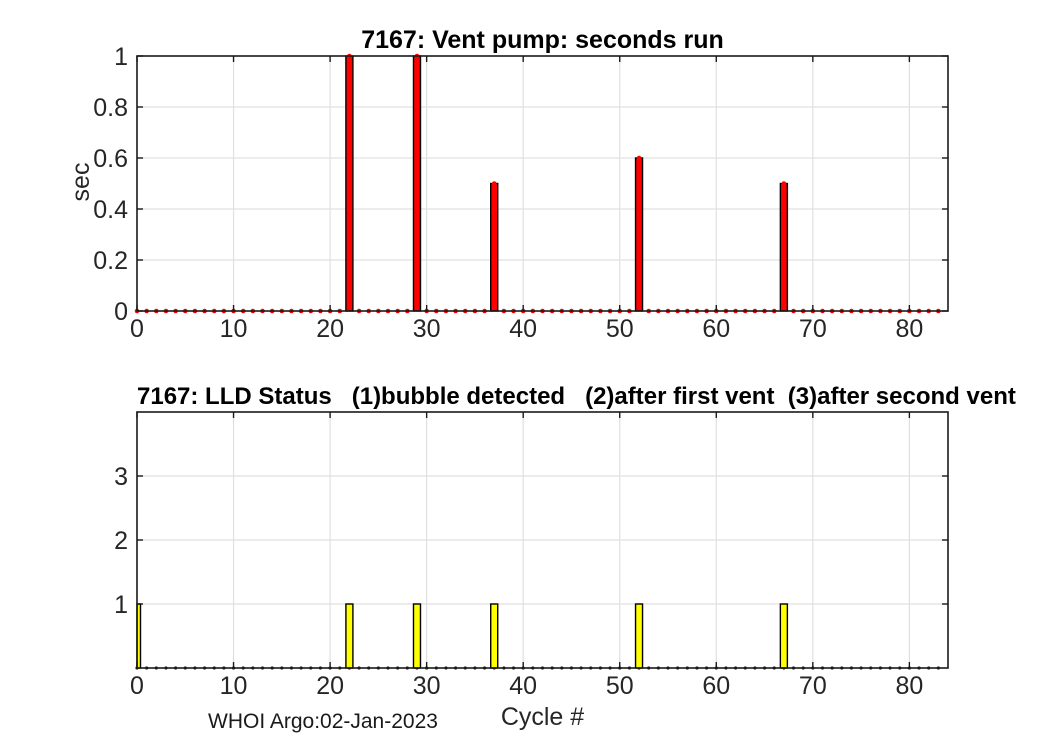 The image size is (1050, 750). I want to click on y-tick-label: 0.2, so click(110, 261).